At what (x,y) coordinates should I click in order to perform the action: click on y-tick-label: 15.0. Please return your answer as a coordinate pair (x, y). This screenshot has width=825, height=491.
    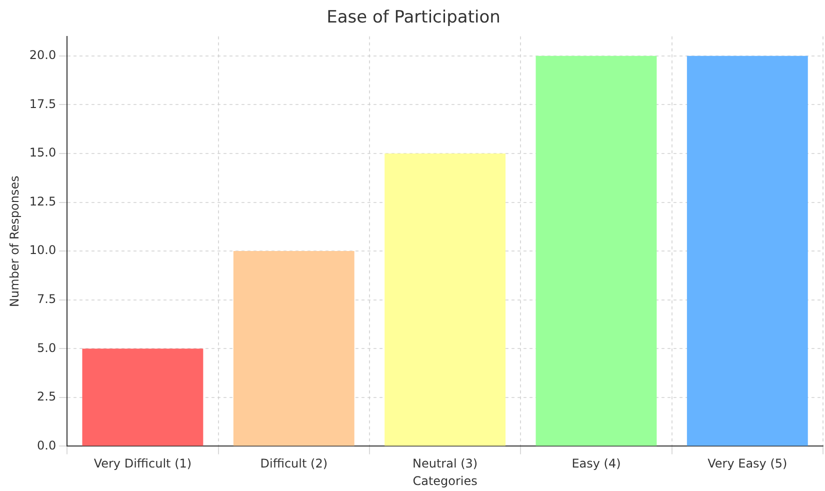
    Looking at the image, I should click on (42, 153).